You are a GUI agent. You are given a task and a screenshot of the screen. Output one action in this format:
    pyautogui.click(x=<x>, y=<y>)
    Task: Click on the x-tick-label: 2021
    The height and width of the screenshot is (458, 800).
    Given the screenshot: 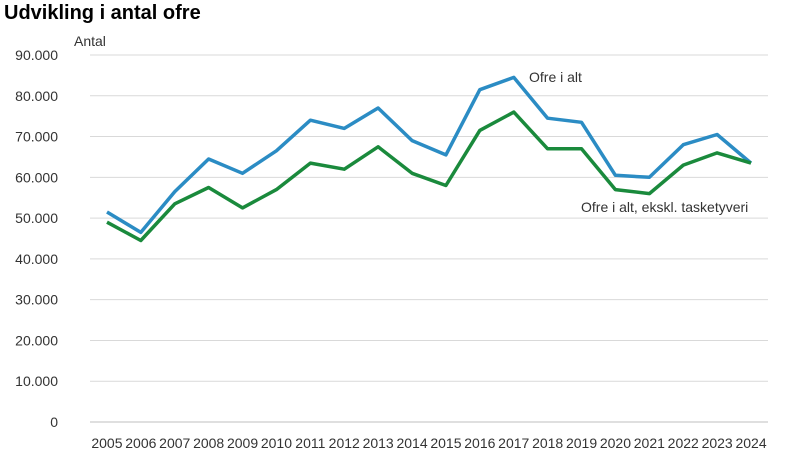 What is the action you would take?
    pyautogui.click(x=649, y=443)
    